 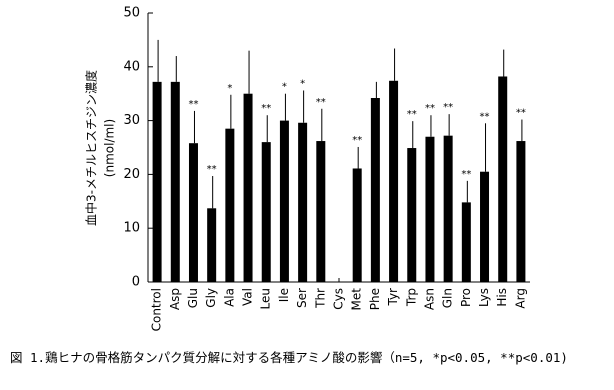 I want to click on x-tick-label: Lys, so click(x=484, y=297).